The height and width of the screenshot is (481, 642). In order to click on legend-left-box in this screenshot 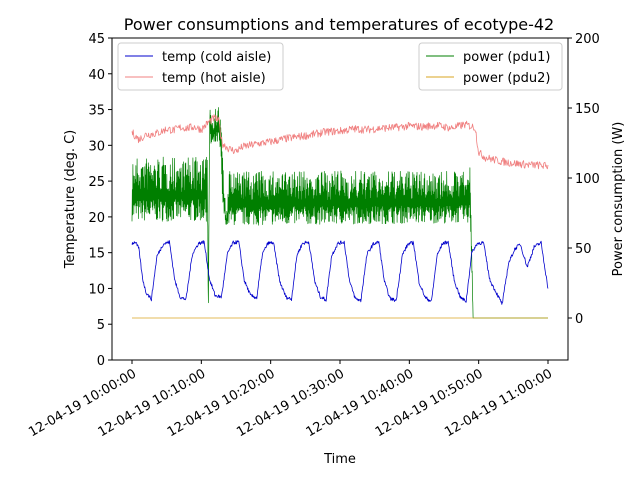, I will do `click(200, 66)`.